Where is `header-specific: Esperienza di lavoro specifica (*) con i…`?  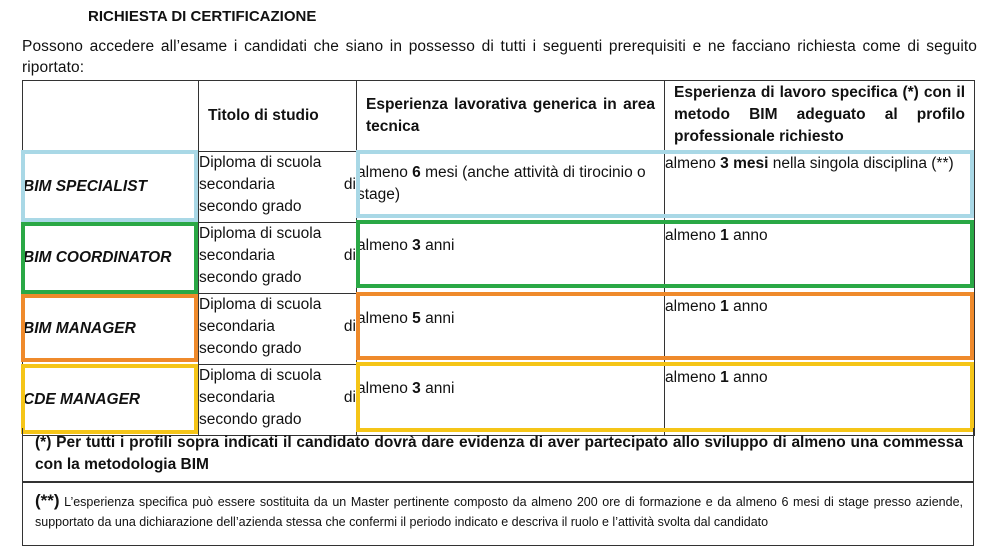
header-specific: Esperienza di lavoro specifica (*) con i… is located at coordinates (819, 116).